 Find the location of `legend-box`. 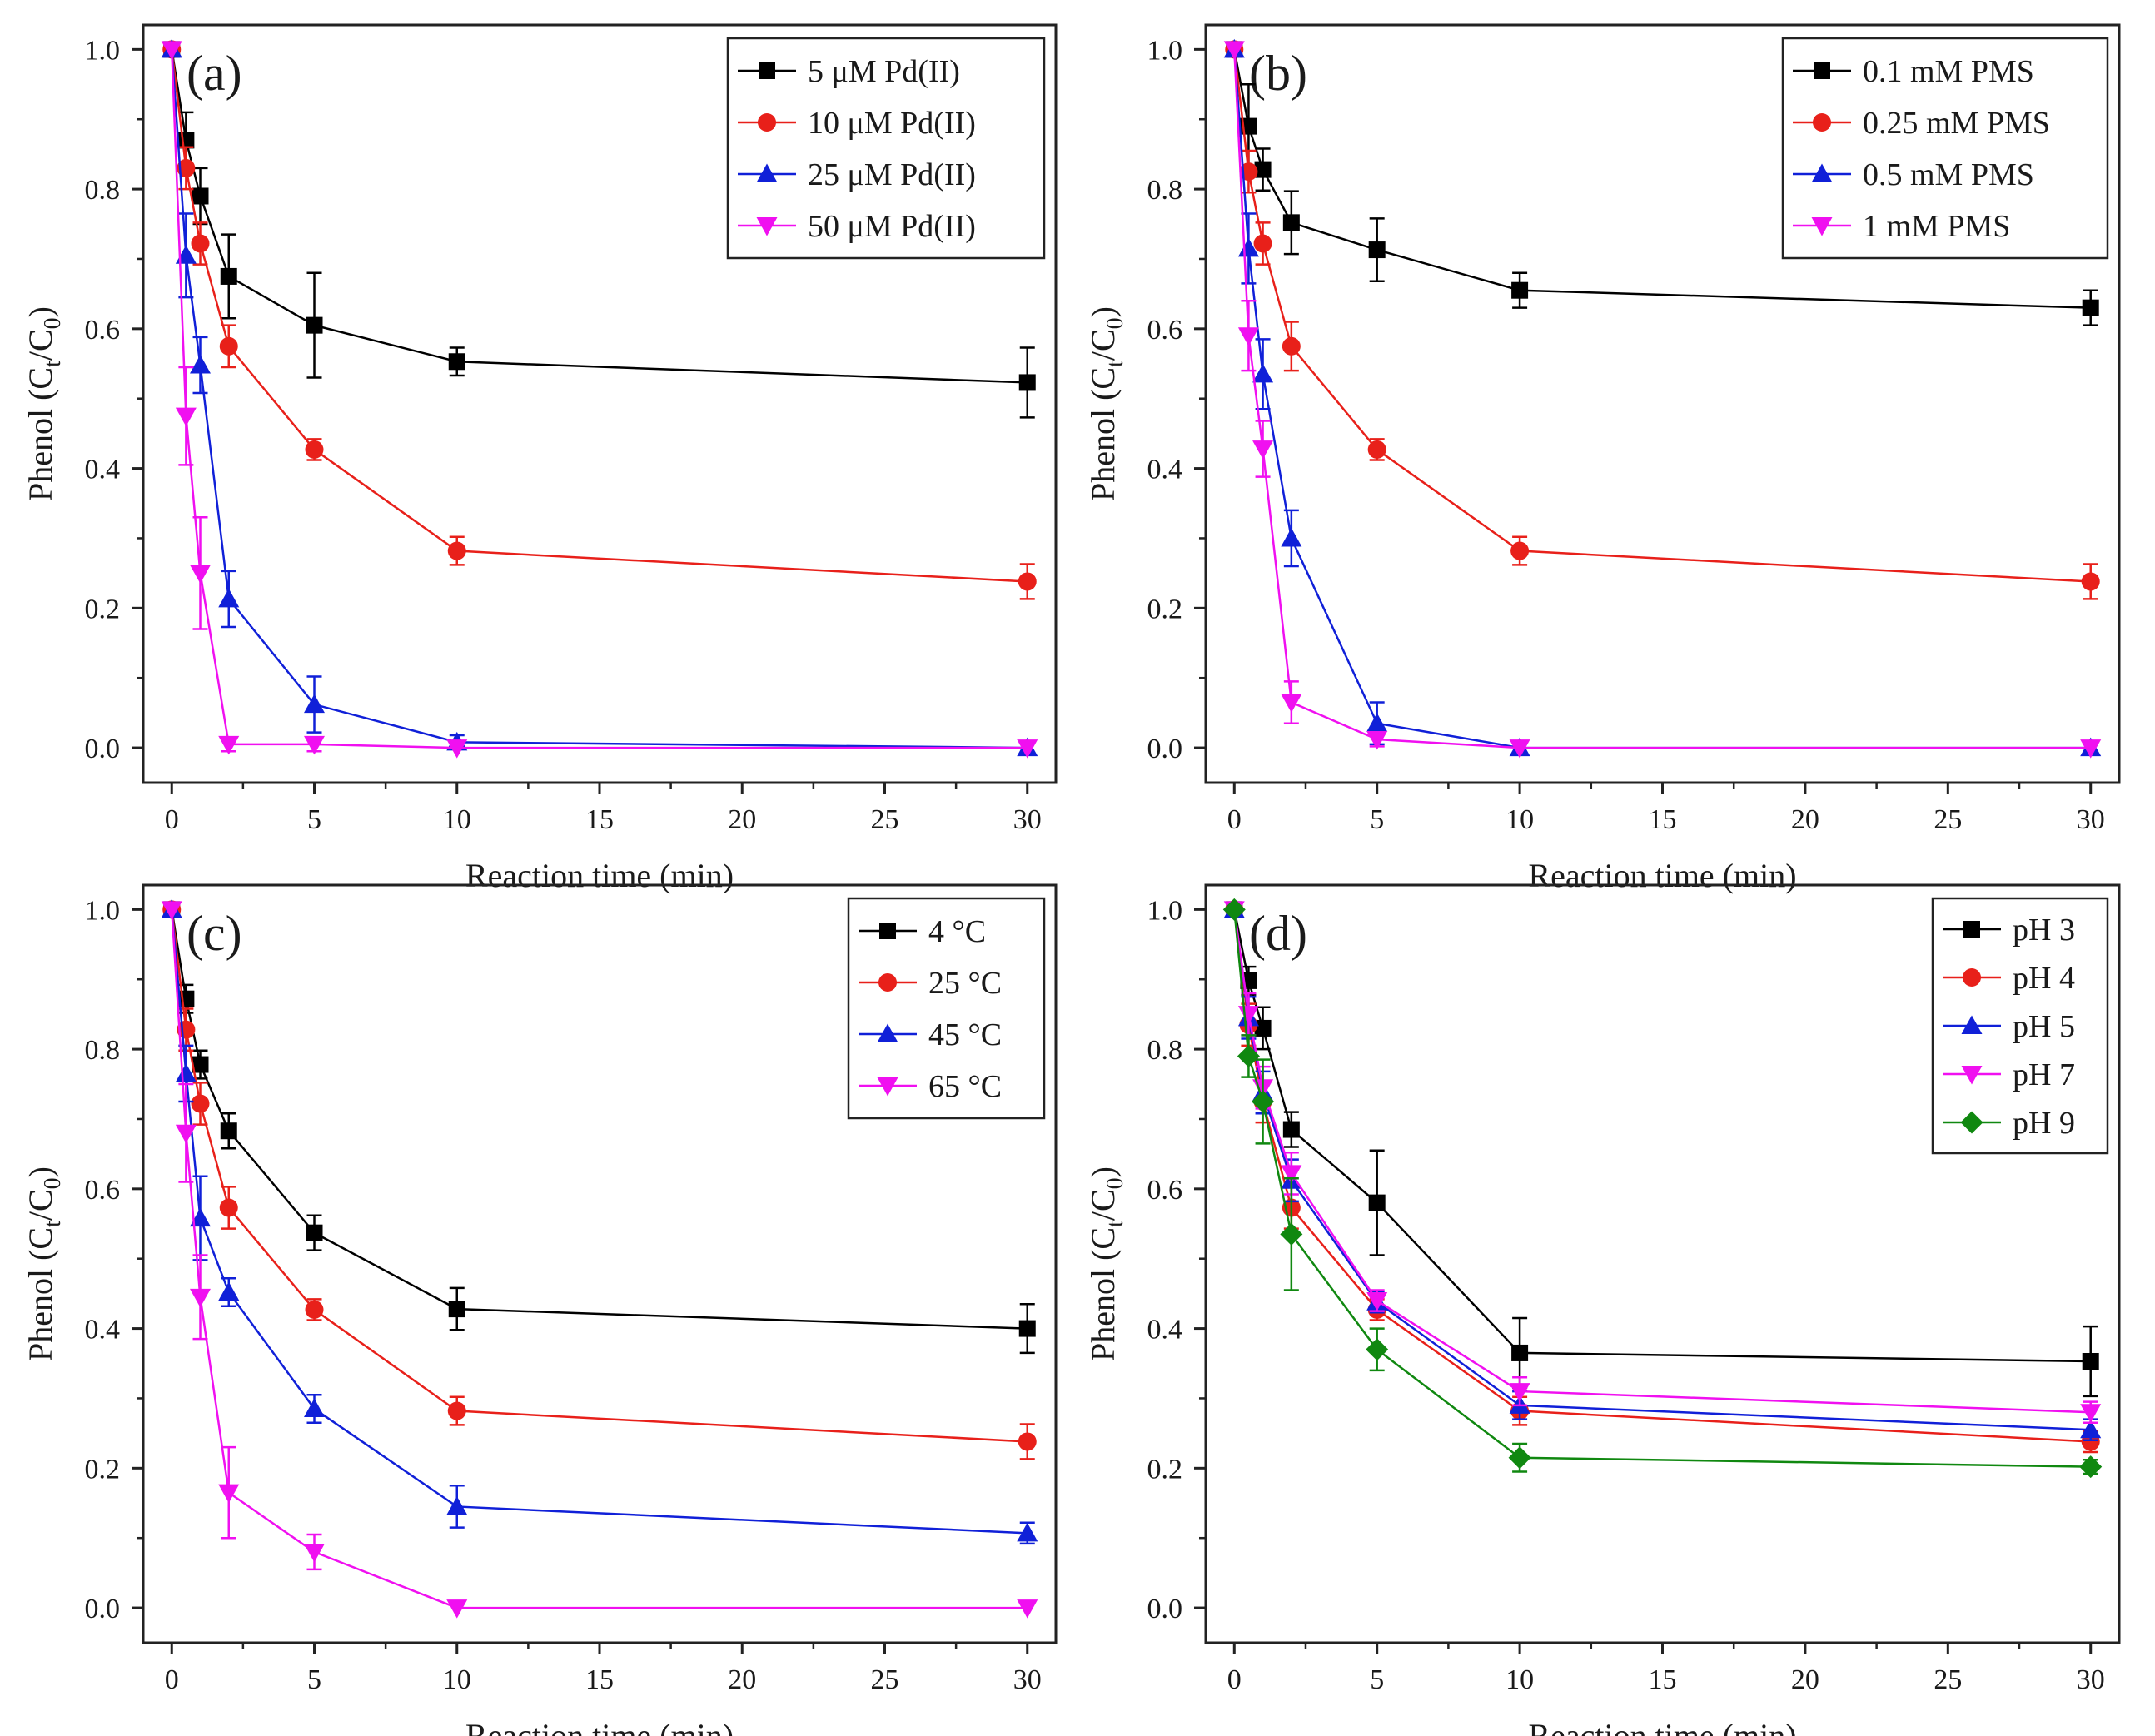

legend-box is located at coordinates (886, 148).